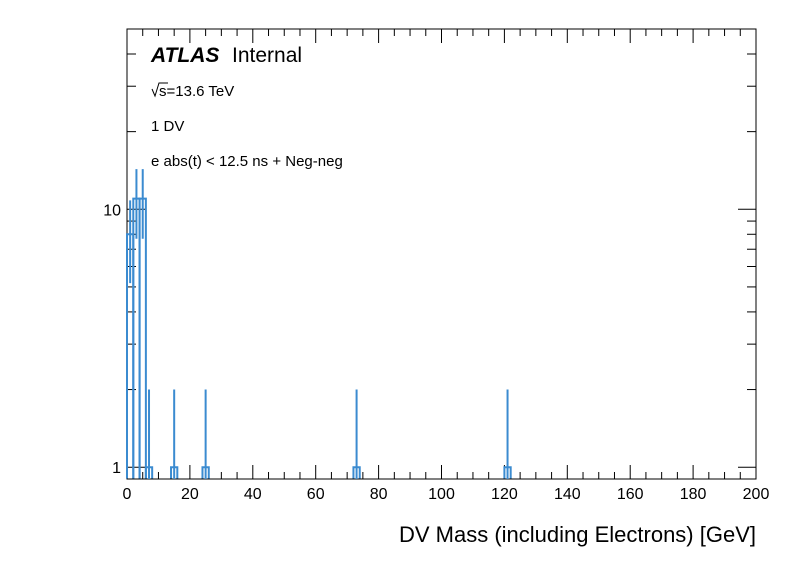  I want to click on energy-annotation: s=13.6 TeV, so click(192, 91).